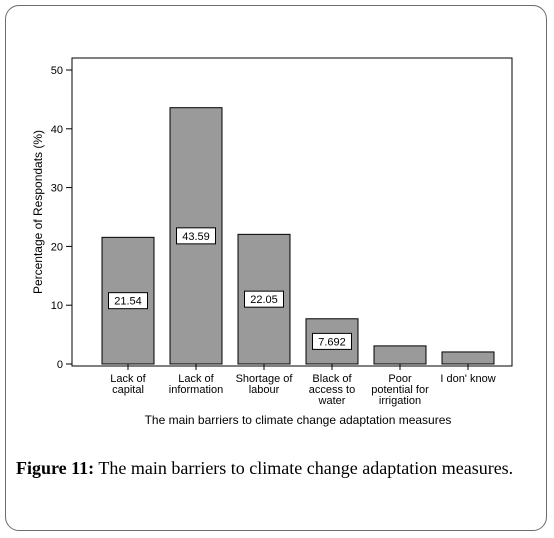 Image resolution: width=554 pixels, height=538 pixels. I want to click on x-tick-label: water, so click(332, 401).